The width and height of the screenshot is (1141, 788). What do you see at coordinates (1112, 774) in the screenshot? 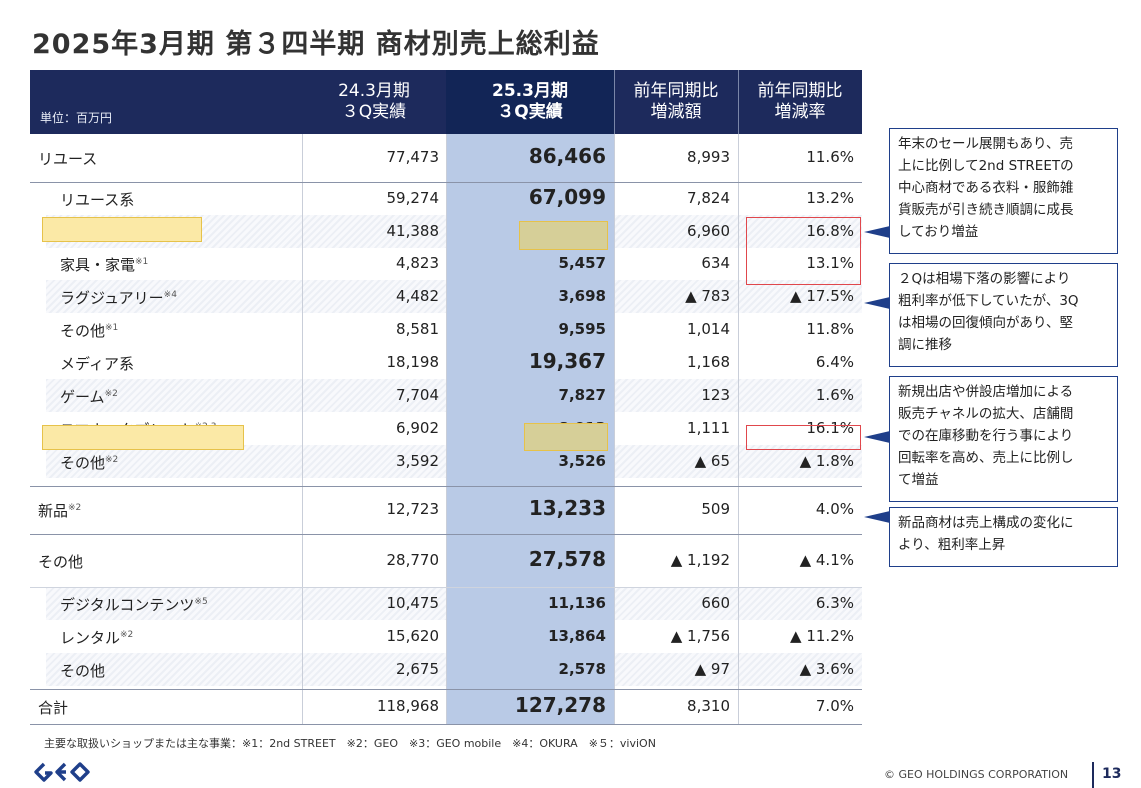
I see `page-number: 13` at bounding box center [1112, 774].